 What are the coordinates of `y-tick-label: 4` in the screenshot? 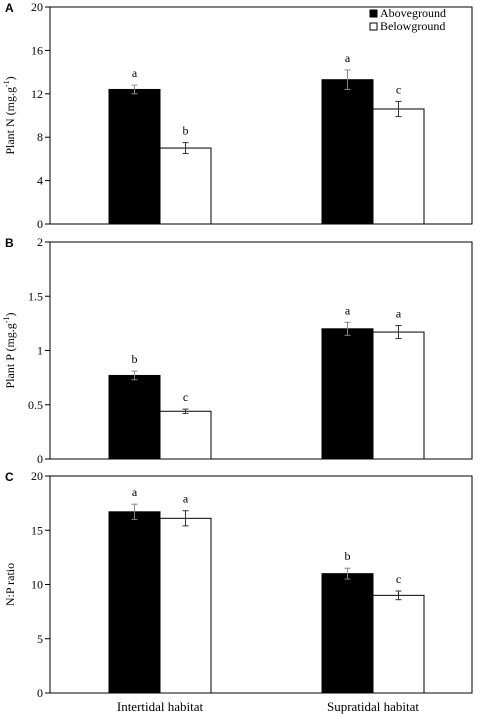 It's located at (40, 181).